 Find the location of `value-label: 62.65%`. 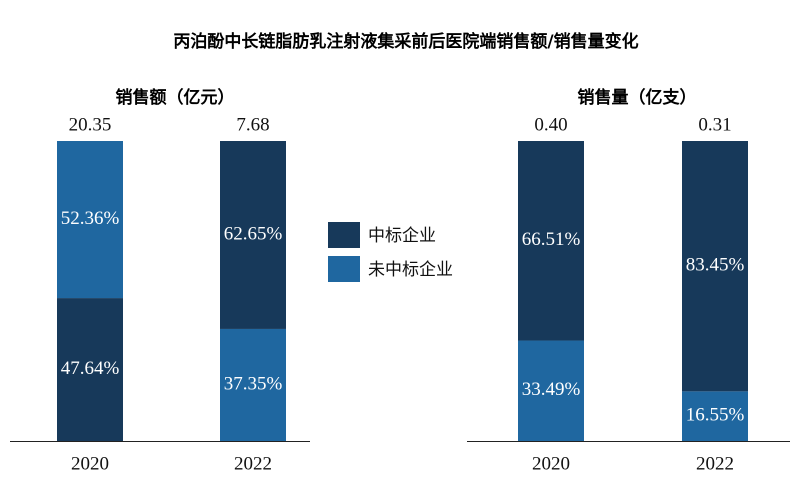

value-label: 62.65% is located at coordinates (253, 233).